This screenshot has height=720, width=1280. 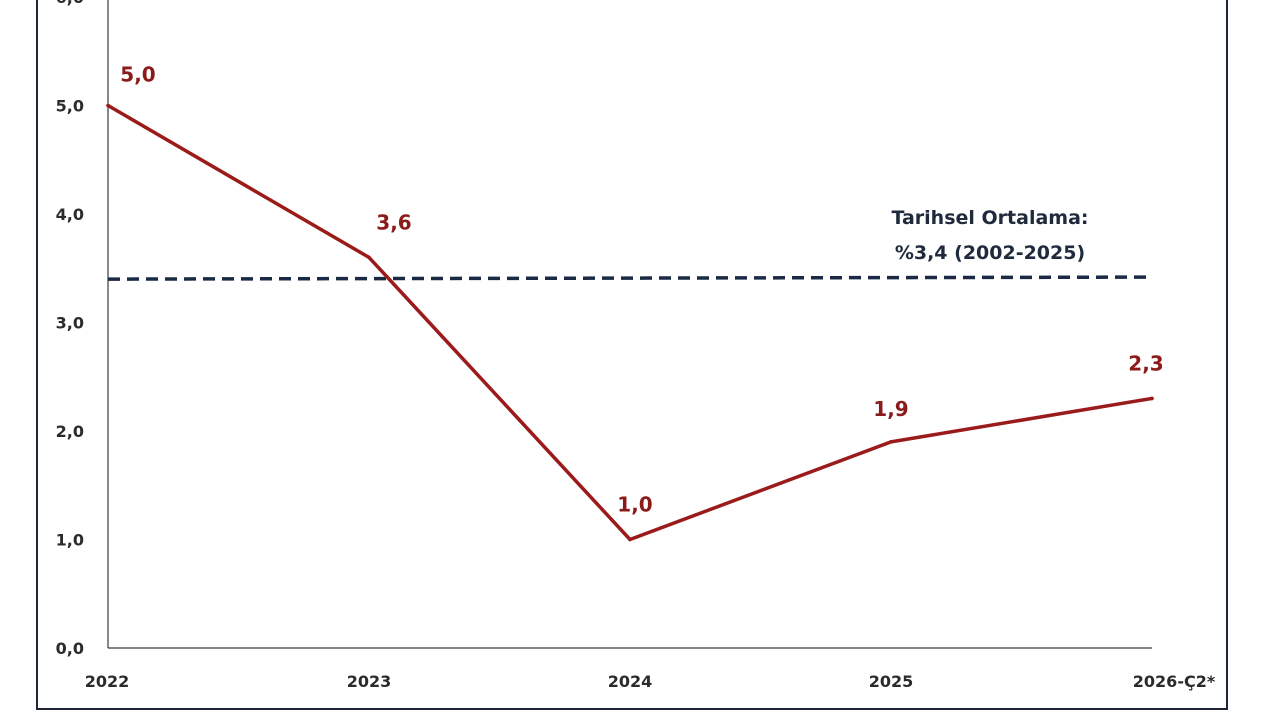 What do you see at coordinates (1174, 681) in the screenshot?
I see `x-tick-label: 2026-Ç2*` at bounding box center [1174, 681].